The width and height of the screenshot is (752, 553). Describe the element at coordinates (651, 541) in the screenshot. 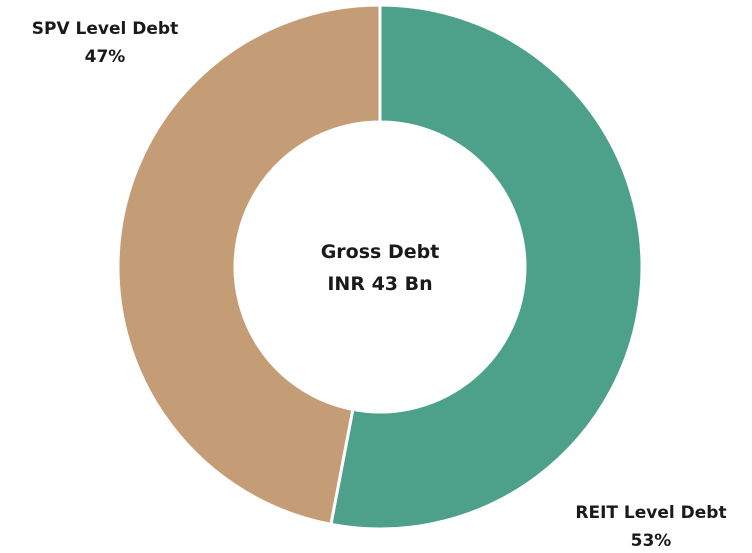

I see `slice-value-reit: 53%` at that location.